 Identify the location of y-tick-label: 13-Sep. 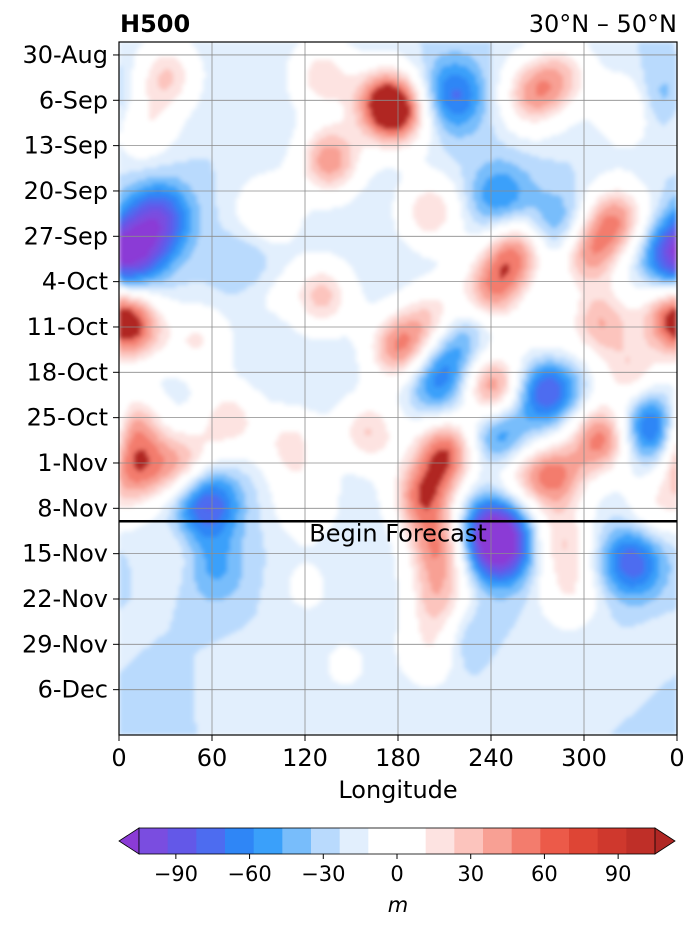
(66, 146).